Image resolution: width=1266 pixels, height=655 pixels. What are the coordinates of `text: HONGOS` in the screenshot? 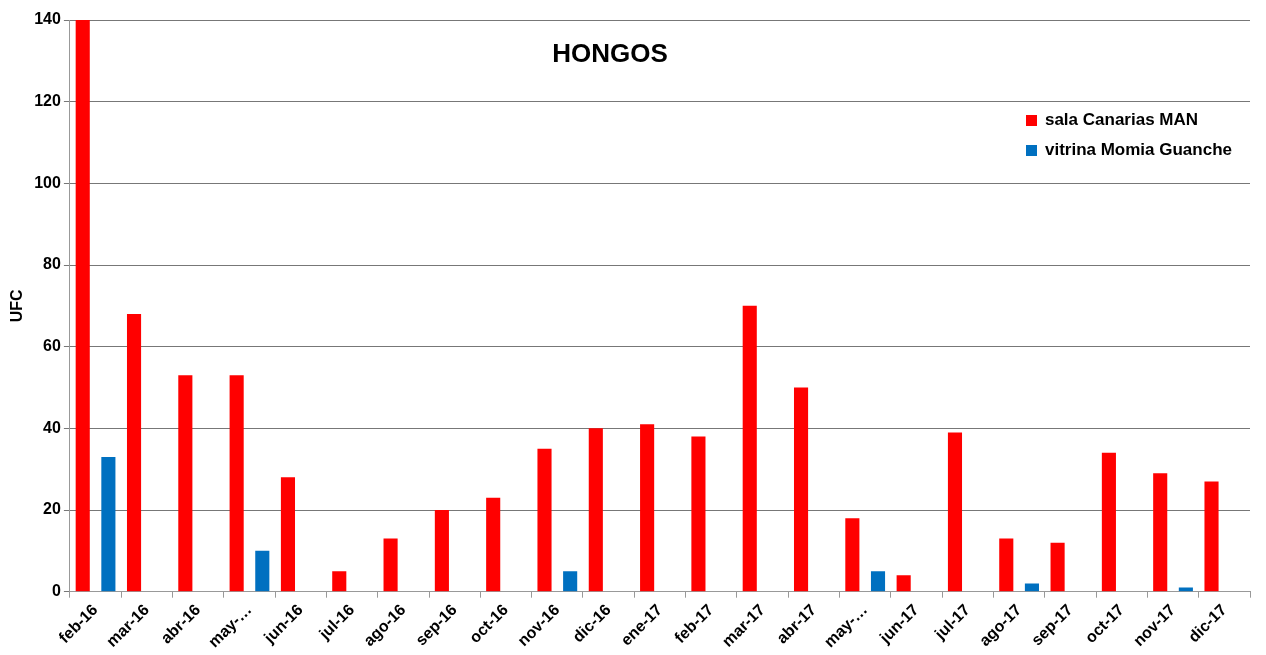 It's located at (610, 53).